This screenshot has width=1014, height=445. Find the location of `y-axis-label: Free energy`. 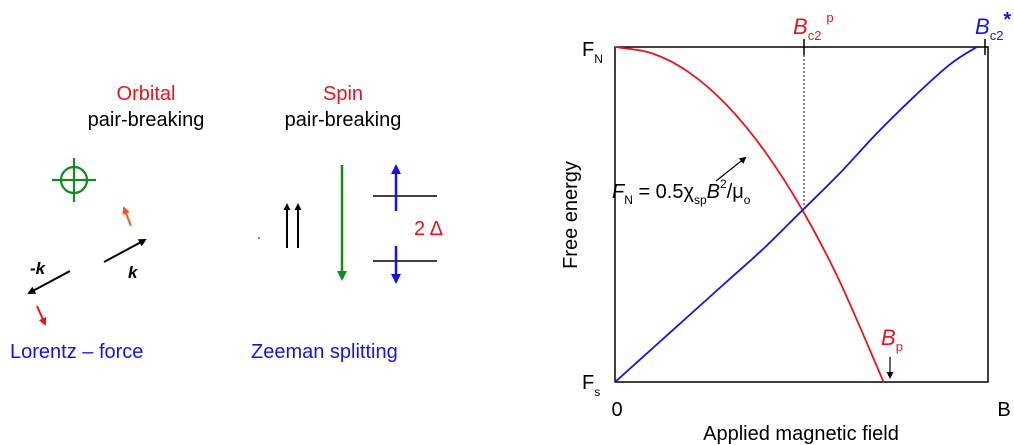

y-axis-label: Free energy is located at coordinates (571, 215).